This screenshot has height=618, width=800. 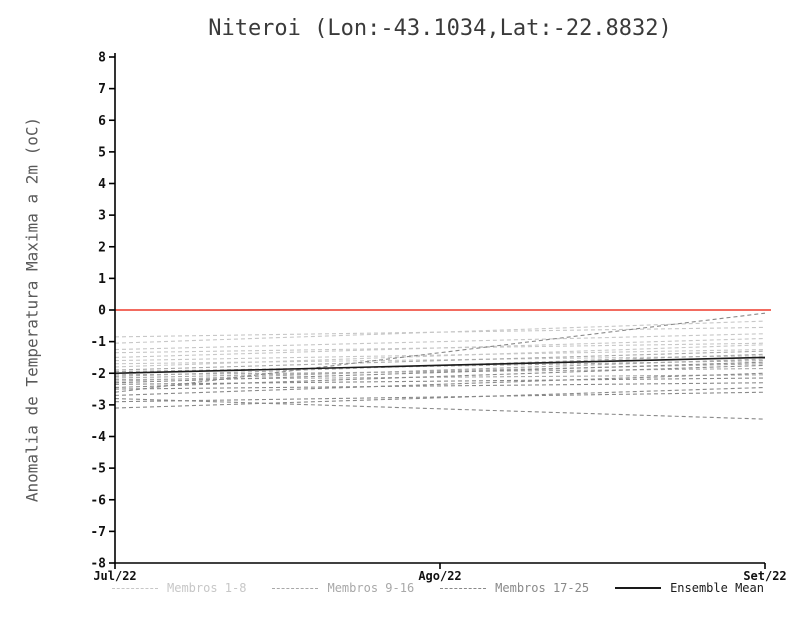 What do you see at coordinates (102, 311) in the screenshot?
I see `y-tick-label: 0` at bounding box center [102, 311].